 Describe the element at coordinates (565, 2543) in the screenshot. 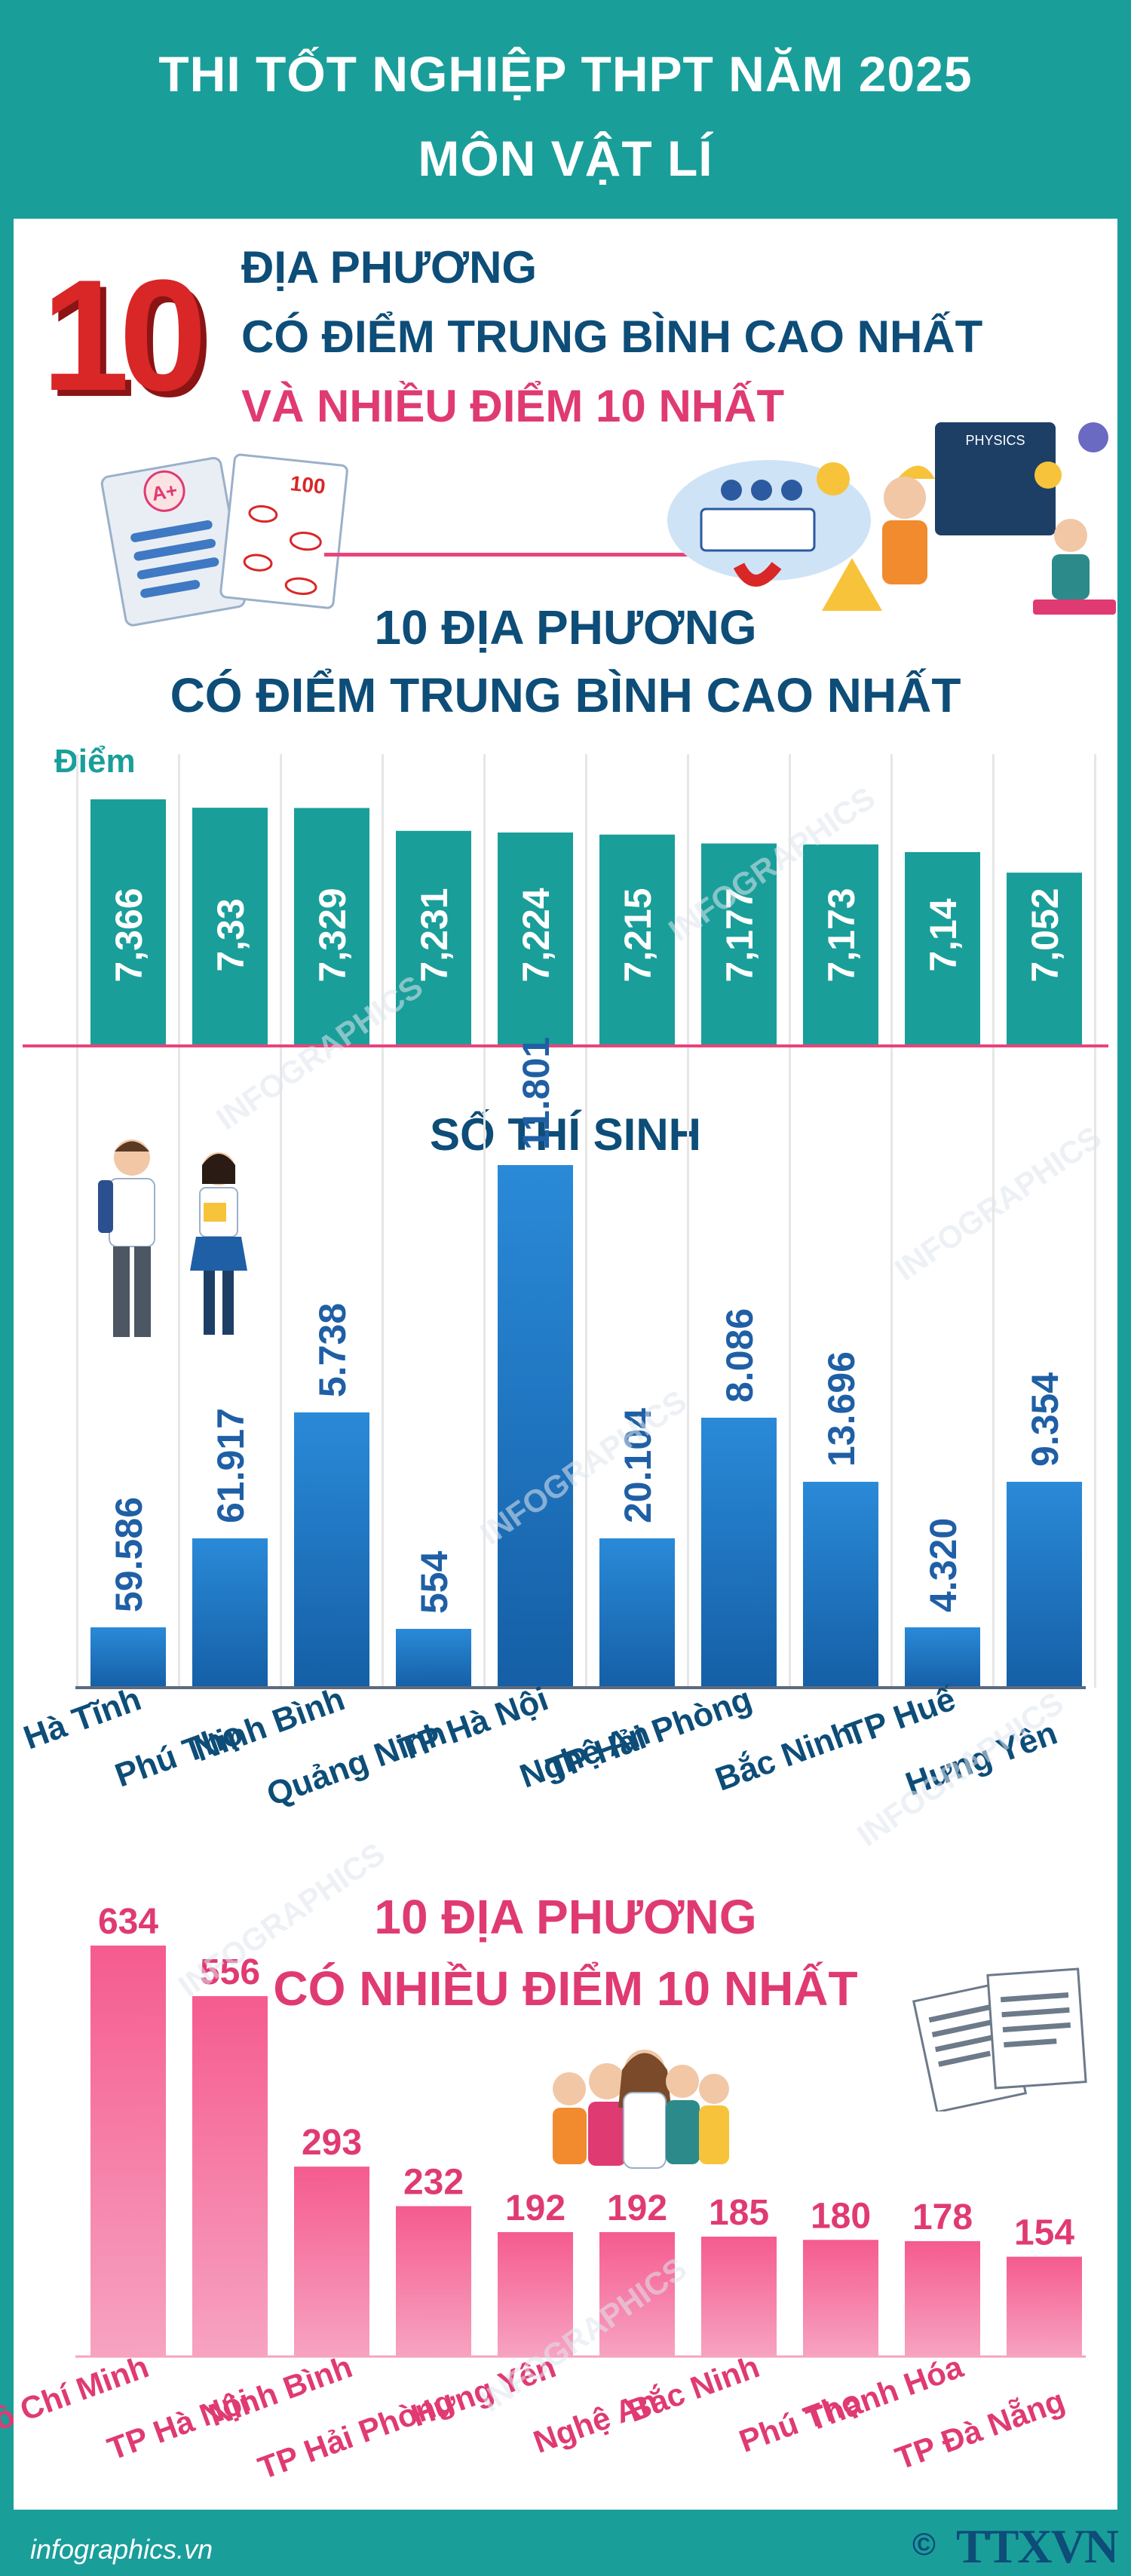

I see `footer-bar` at that location.